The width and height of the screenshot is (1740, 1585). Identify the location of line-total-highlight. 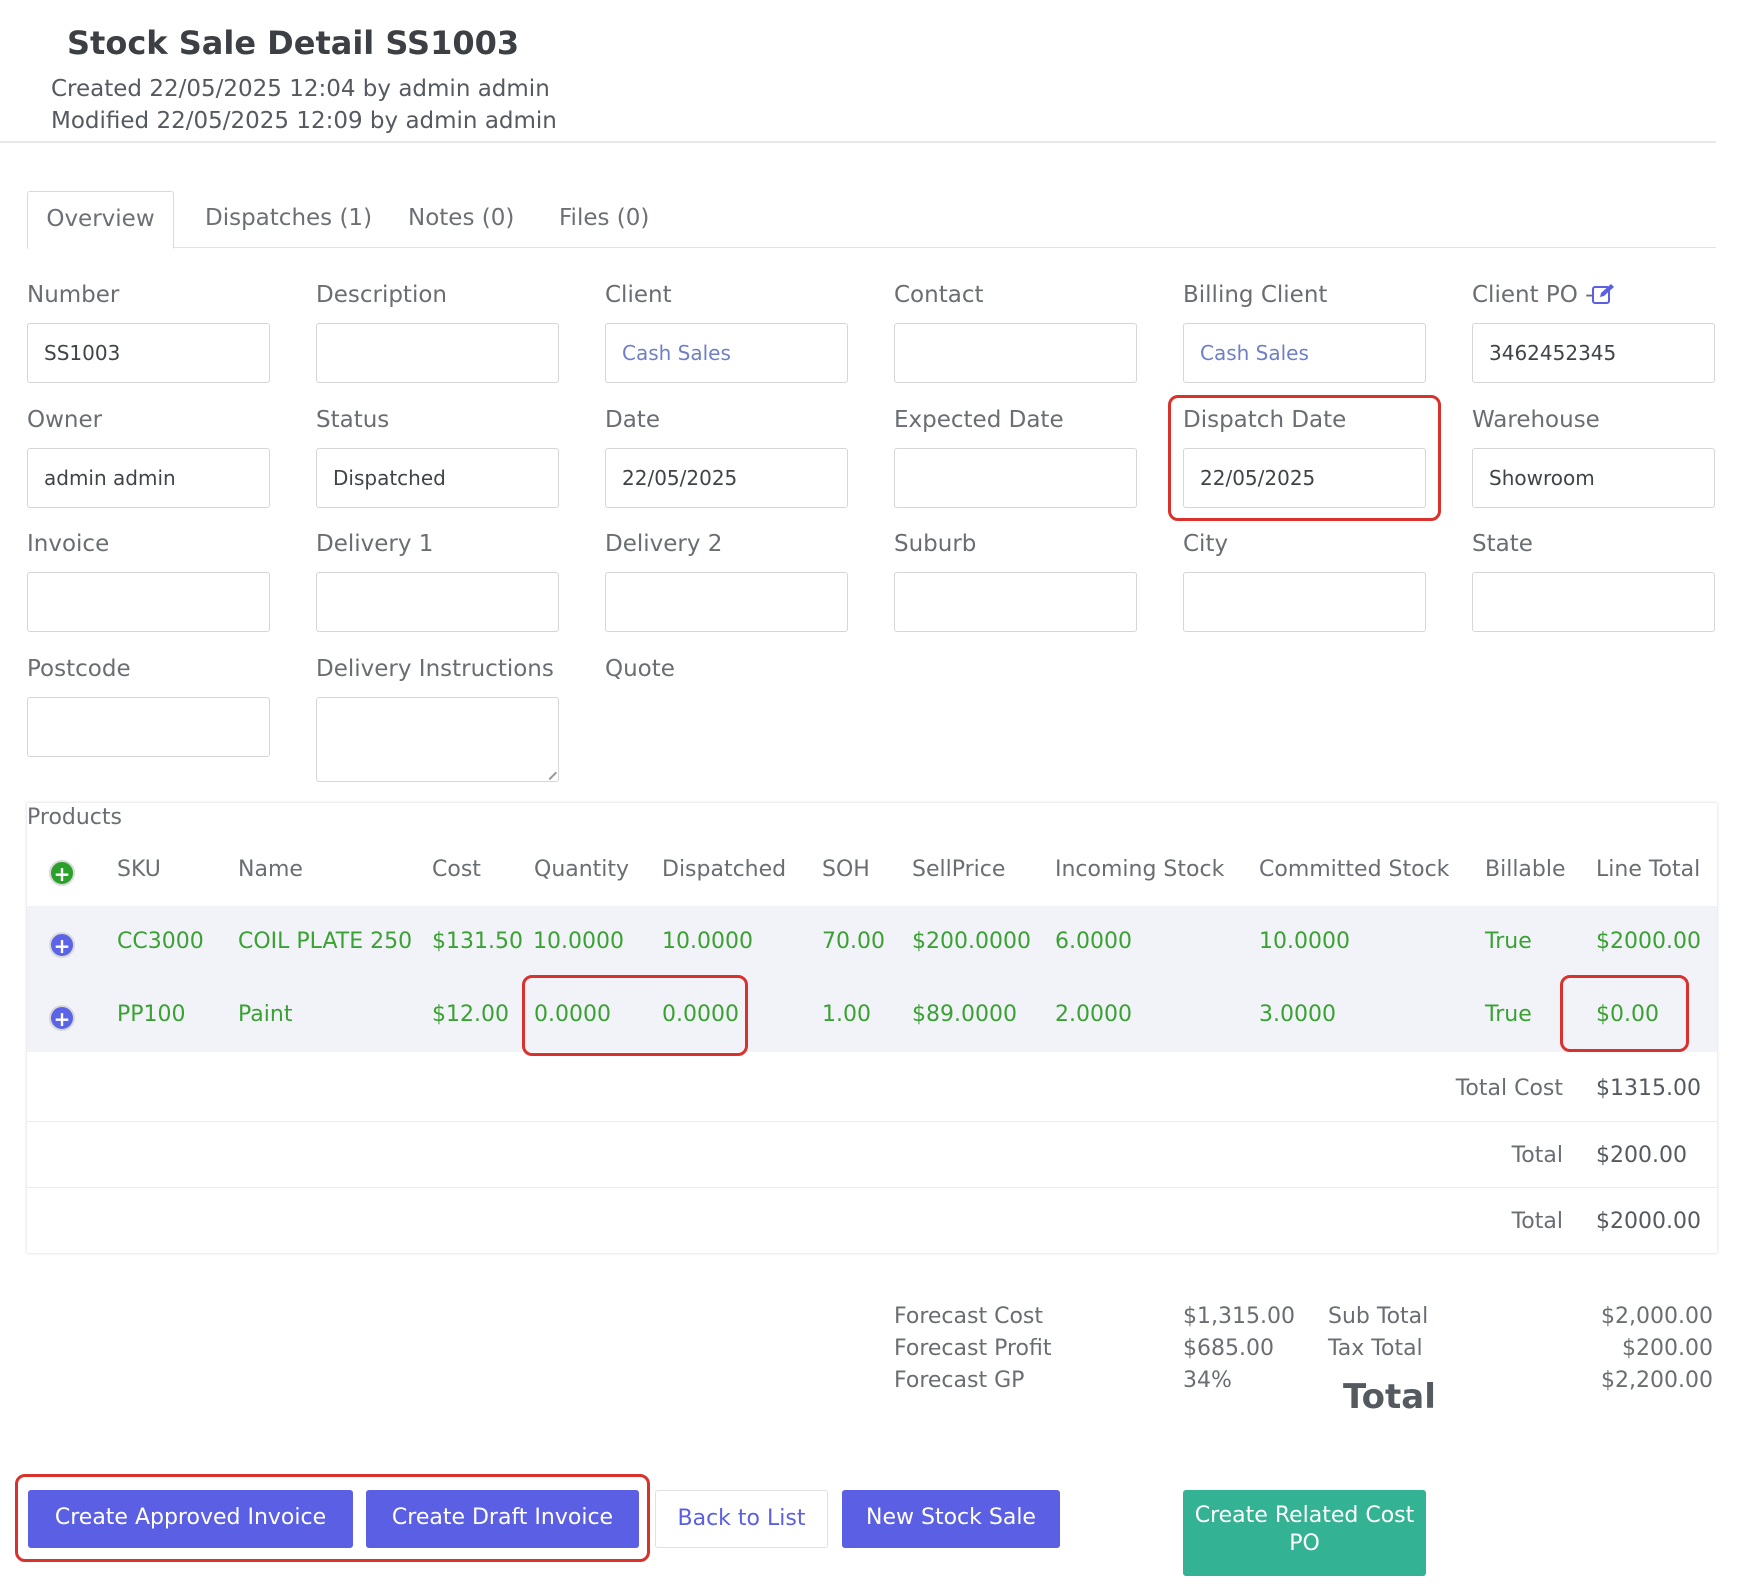
(1624, 1013).